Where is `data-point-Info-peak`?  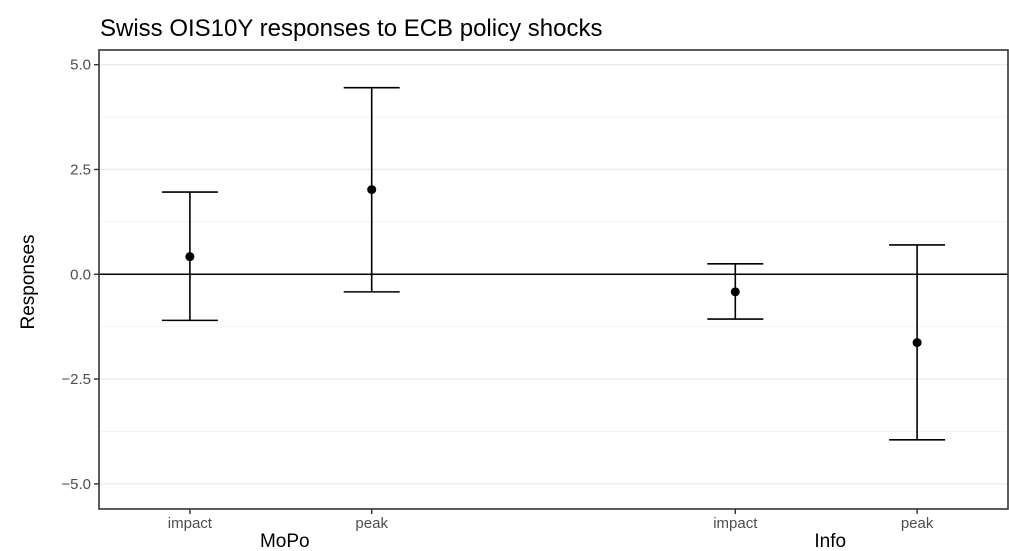
data-point-Info-peak is located at coordinates (917, 343).